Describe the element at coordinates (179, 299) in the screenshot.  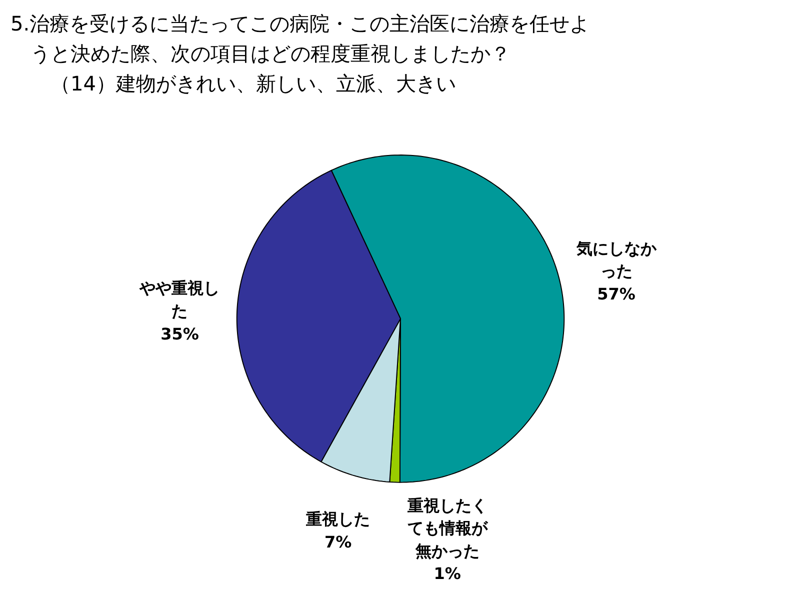
I see `slice-label: やや重視した` at that location.